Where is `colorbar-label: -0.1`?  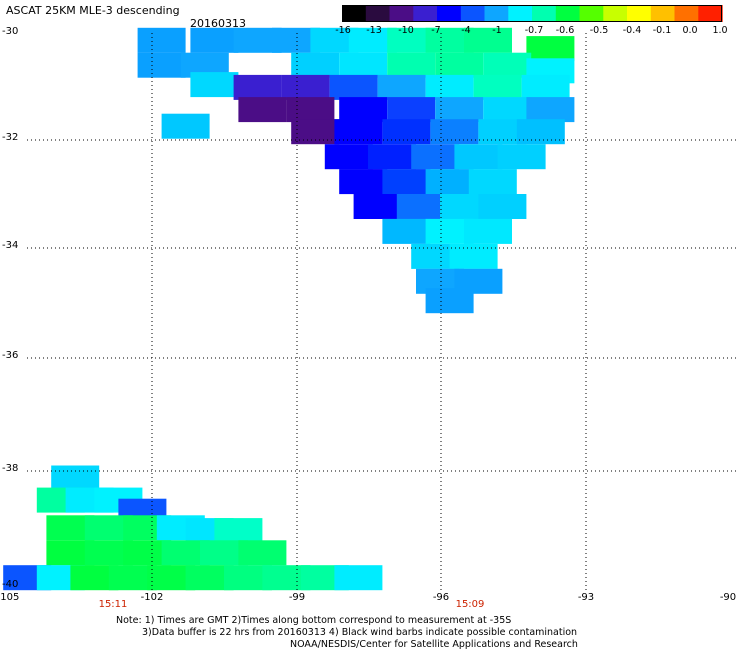 colorbar-label: -0.1 is located at coordinates (662, 30).